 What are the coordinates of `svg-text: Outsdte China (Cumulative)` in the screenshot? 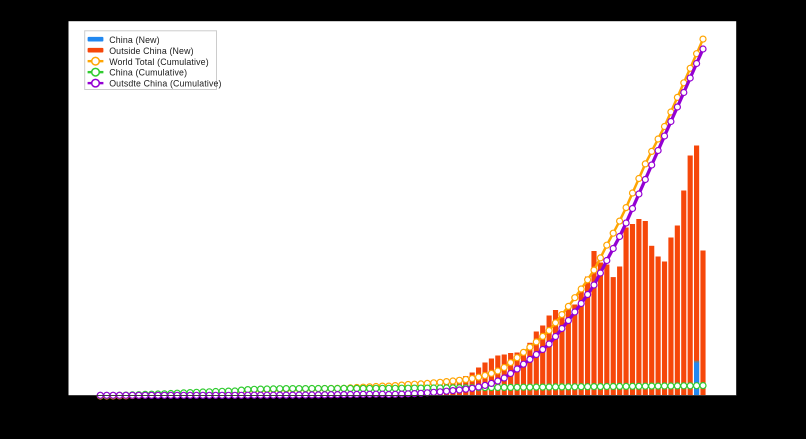 It's located at (165, 84).